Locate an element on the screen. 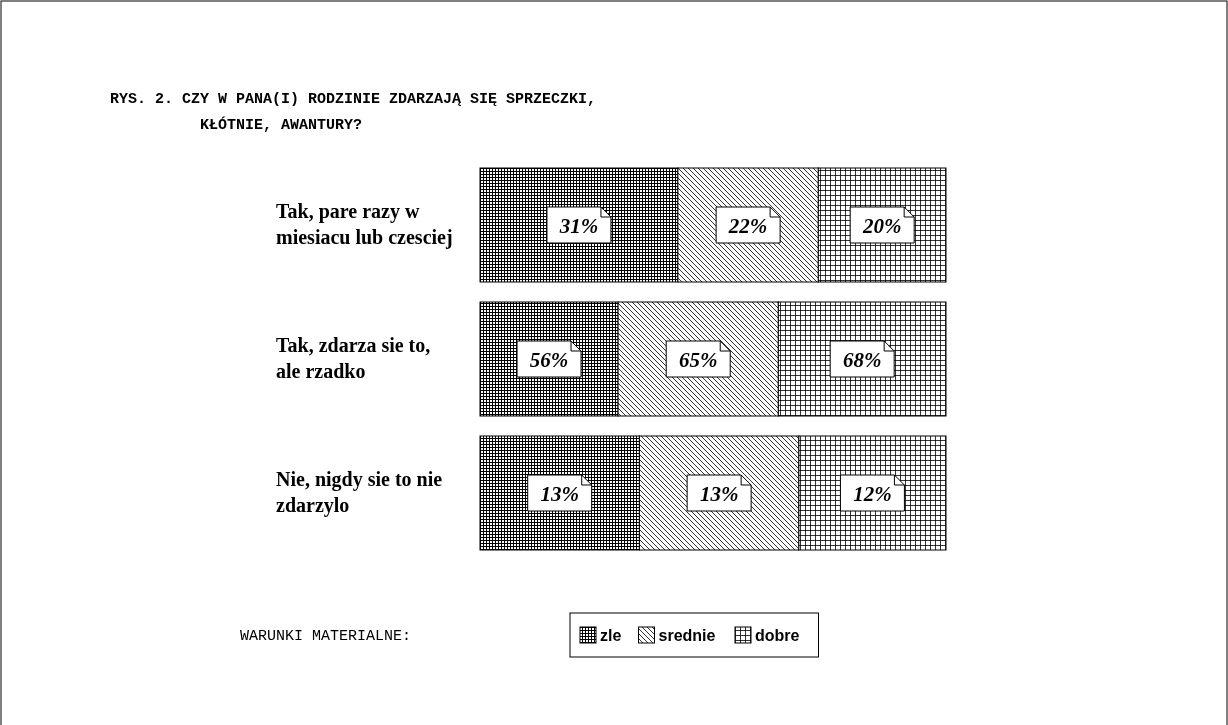 The image size is (1228, 725). data-label: 65% is located at coordinates (698, 360).